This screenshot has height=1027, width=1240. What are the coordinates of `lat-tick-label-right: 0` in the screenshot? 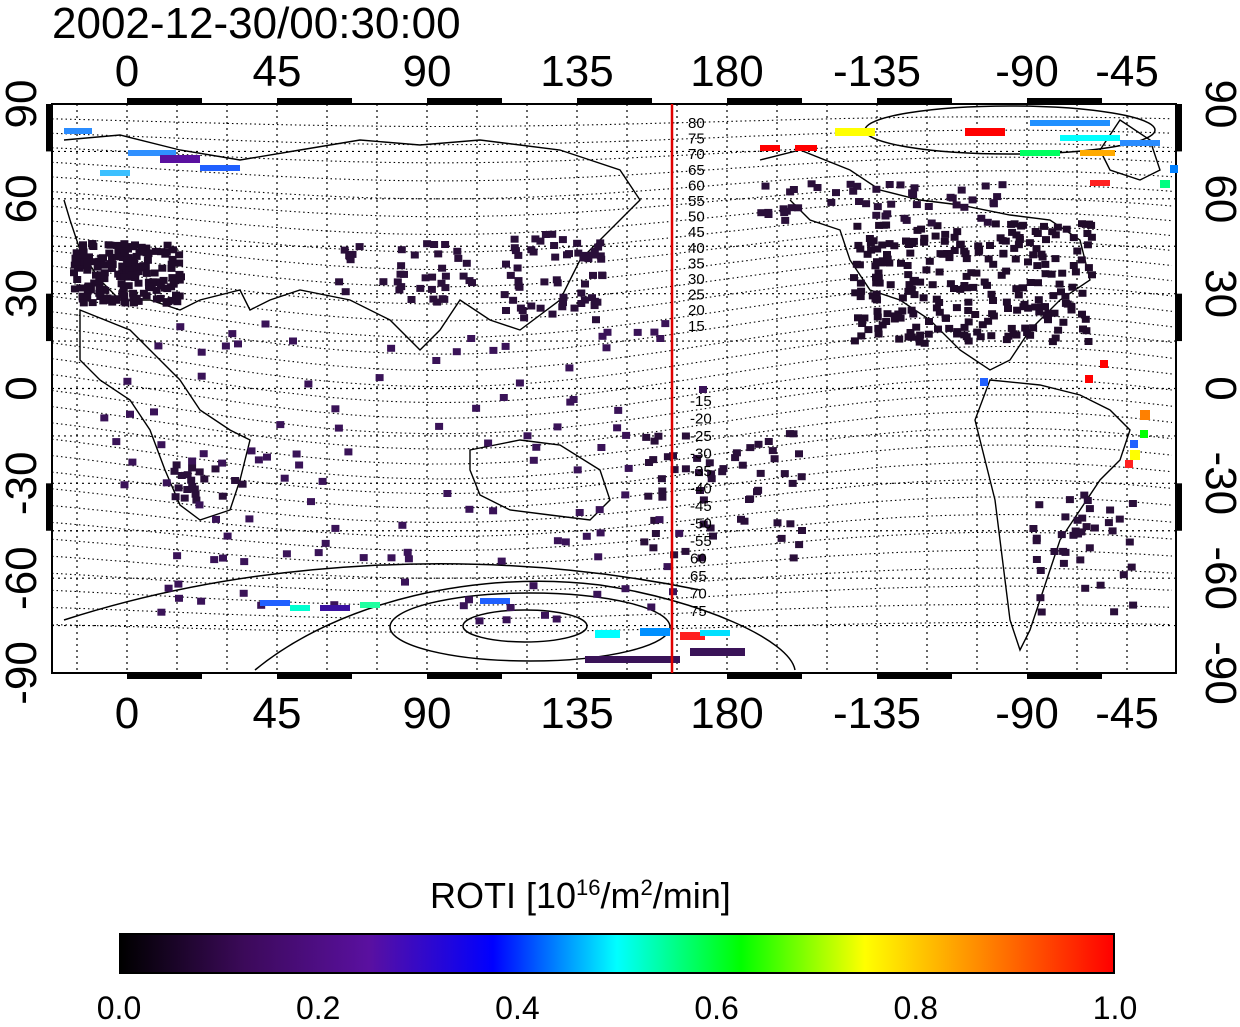 It's located at (1218, 388).